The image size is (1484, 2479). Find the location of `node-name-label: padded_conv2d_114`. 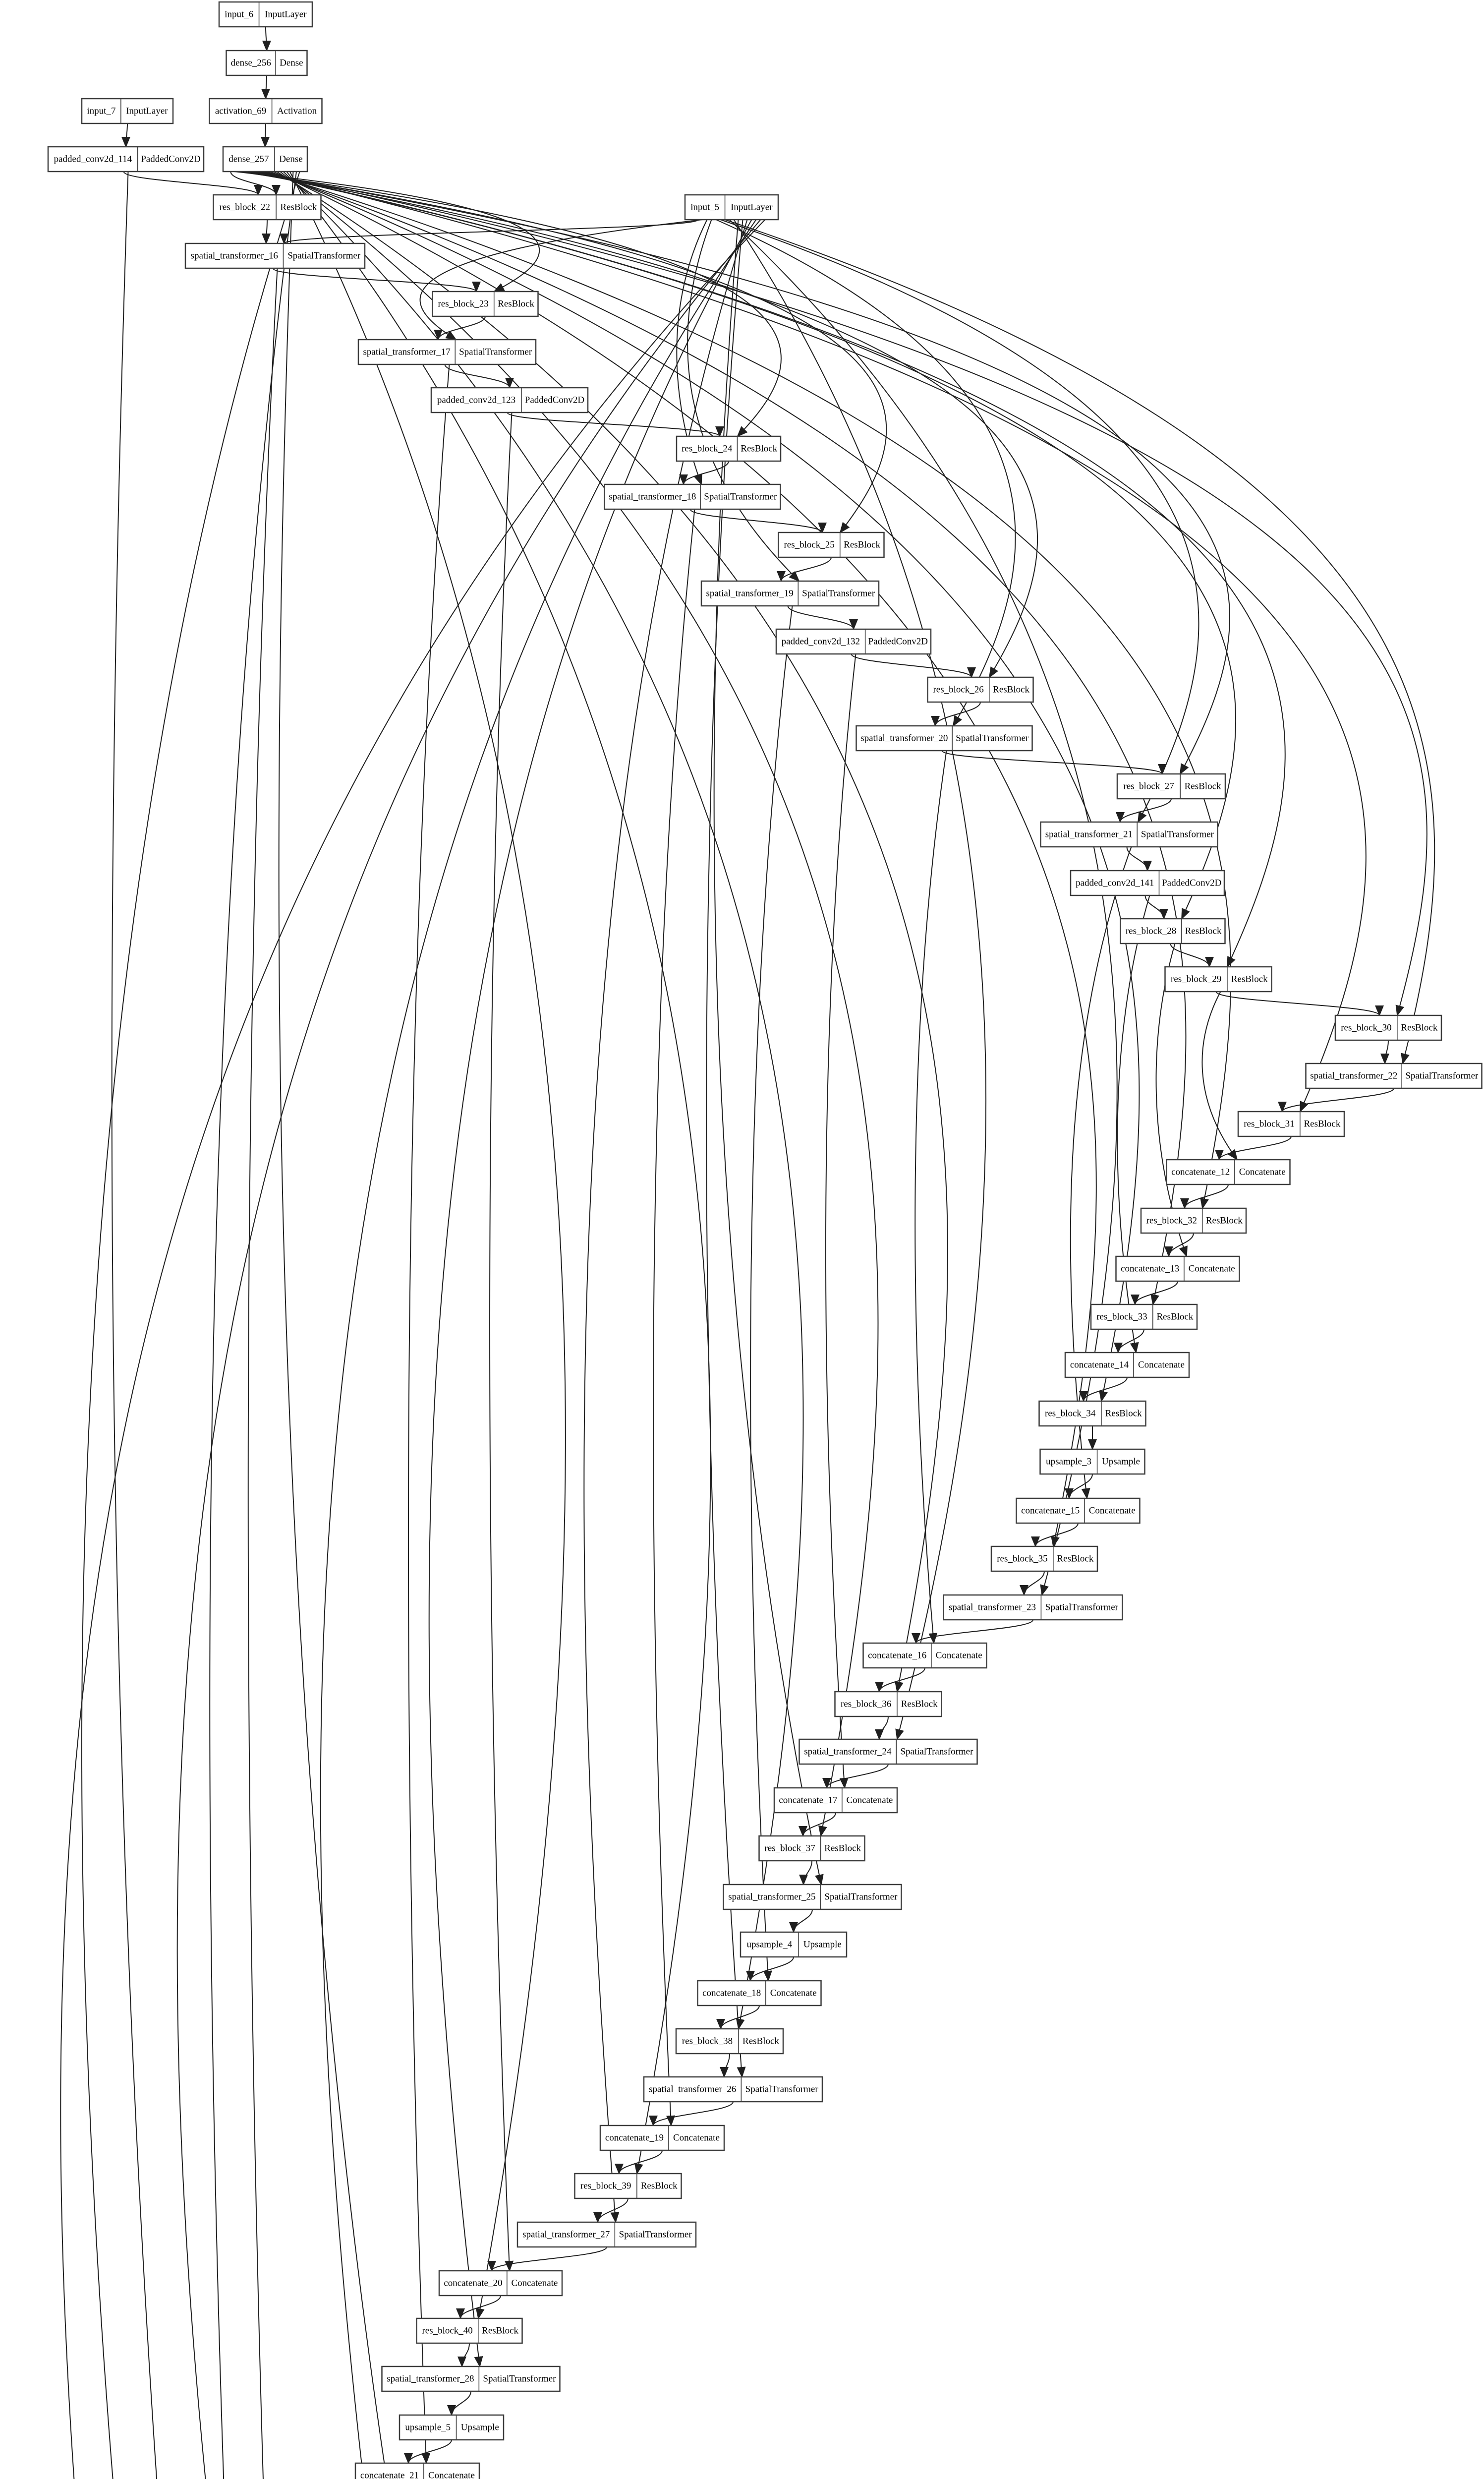

node-name-label: padded_conv2d_114 is located at coordinates (93, 159).